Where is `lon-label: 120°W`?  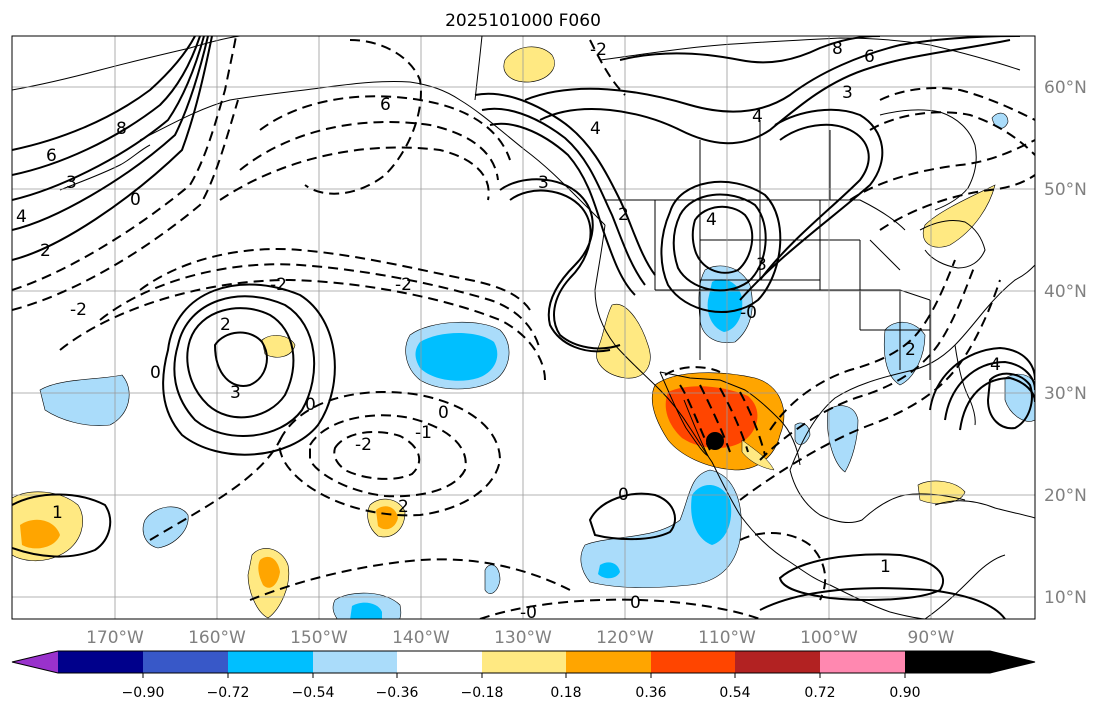 lon-label: 120°W is located at coordinates (625, 638).